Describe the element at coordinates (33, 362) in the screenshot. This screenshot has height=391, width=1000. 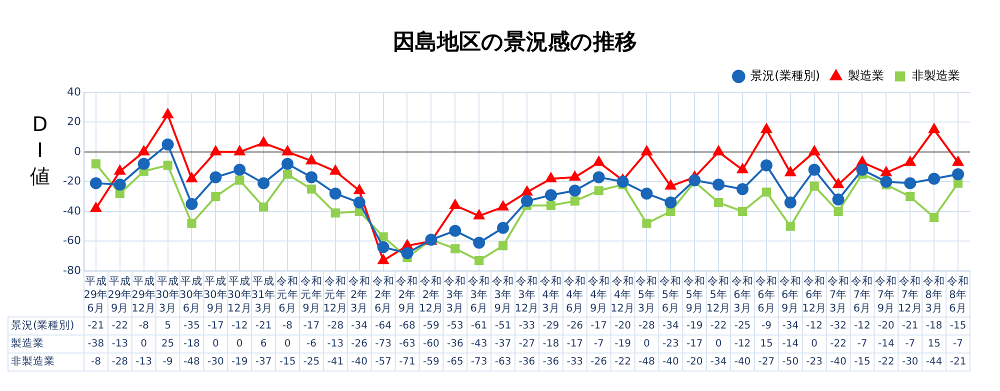
I see `text: 非製造業` at that location.